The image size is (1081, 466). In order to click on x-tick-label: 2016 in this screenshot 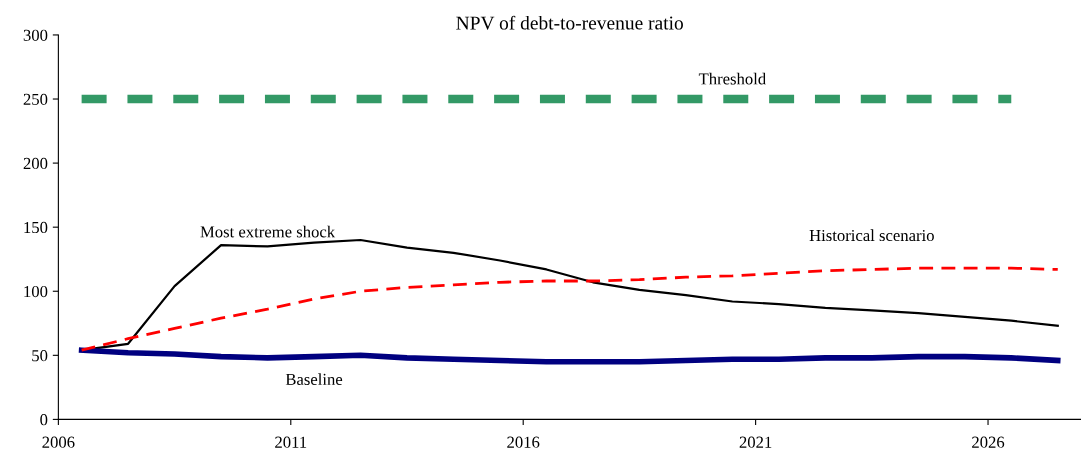, I will do `click(523, 442)`.